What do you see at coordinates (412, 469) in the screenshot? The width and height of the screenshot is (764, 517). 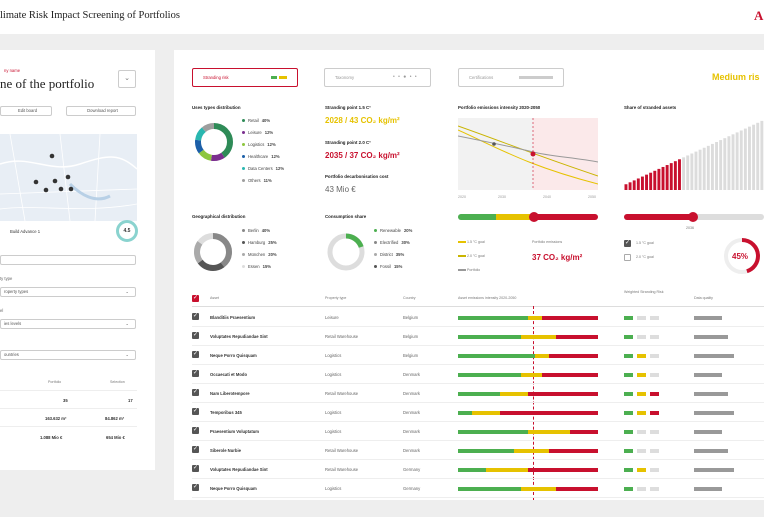 I see `country: Germany` at bounding box center [412, 469].